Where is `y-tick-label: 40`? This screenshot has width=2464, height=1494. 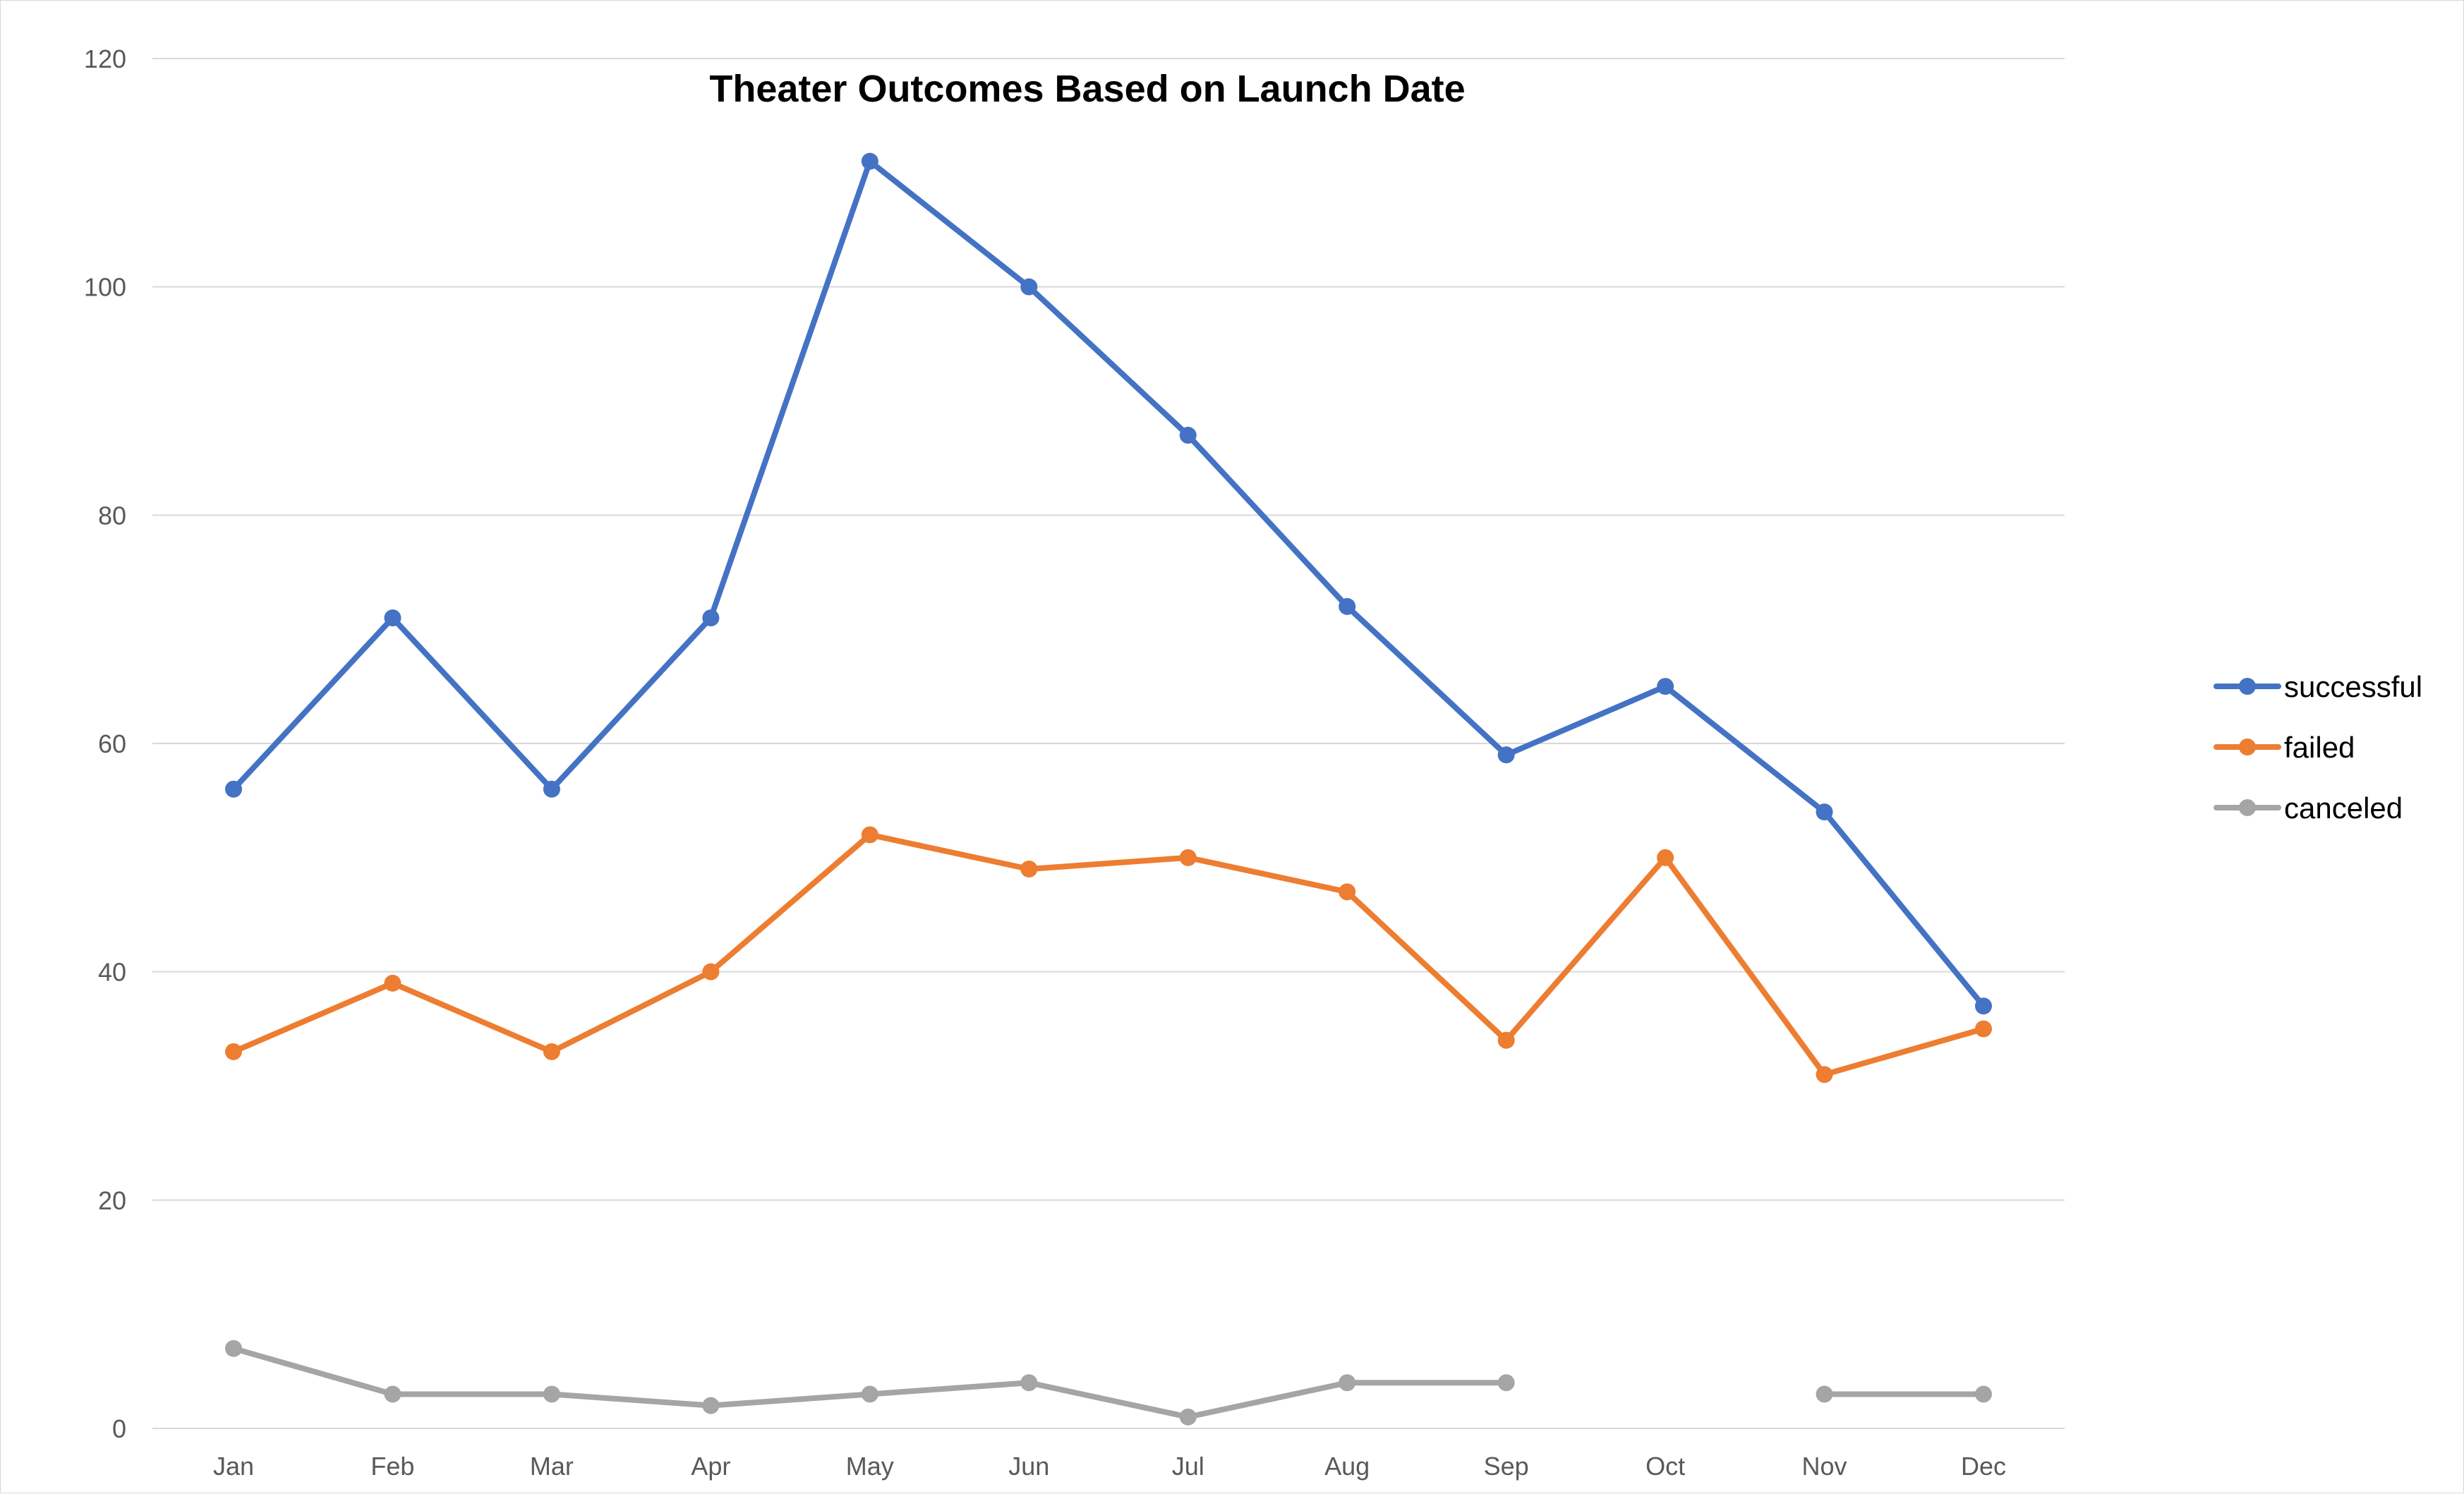
y-tick-label: 40 is located at coordinates (112, 973).